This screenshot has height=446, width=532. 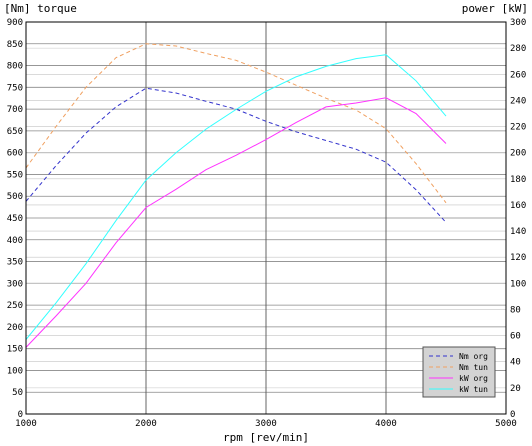 What do you see at coordinates (473, 389) in the screenshot?
I see `legend-label-kw-tun: kW tun` at bounding box center [473, 389].